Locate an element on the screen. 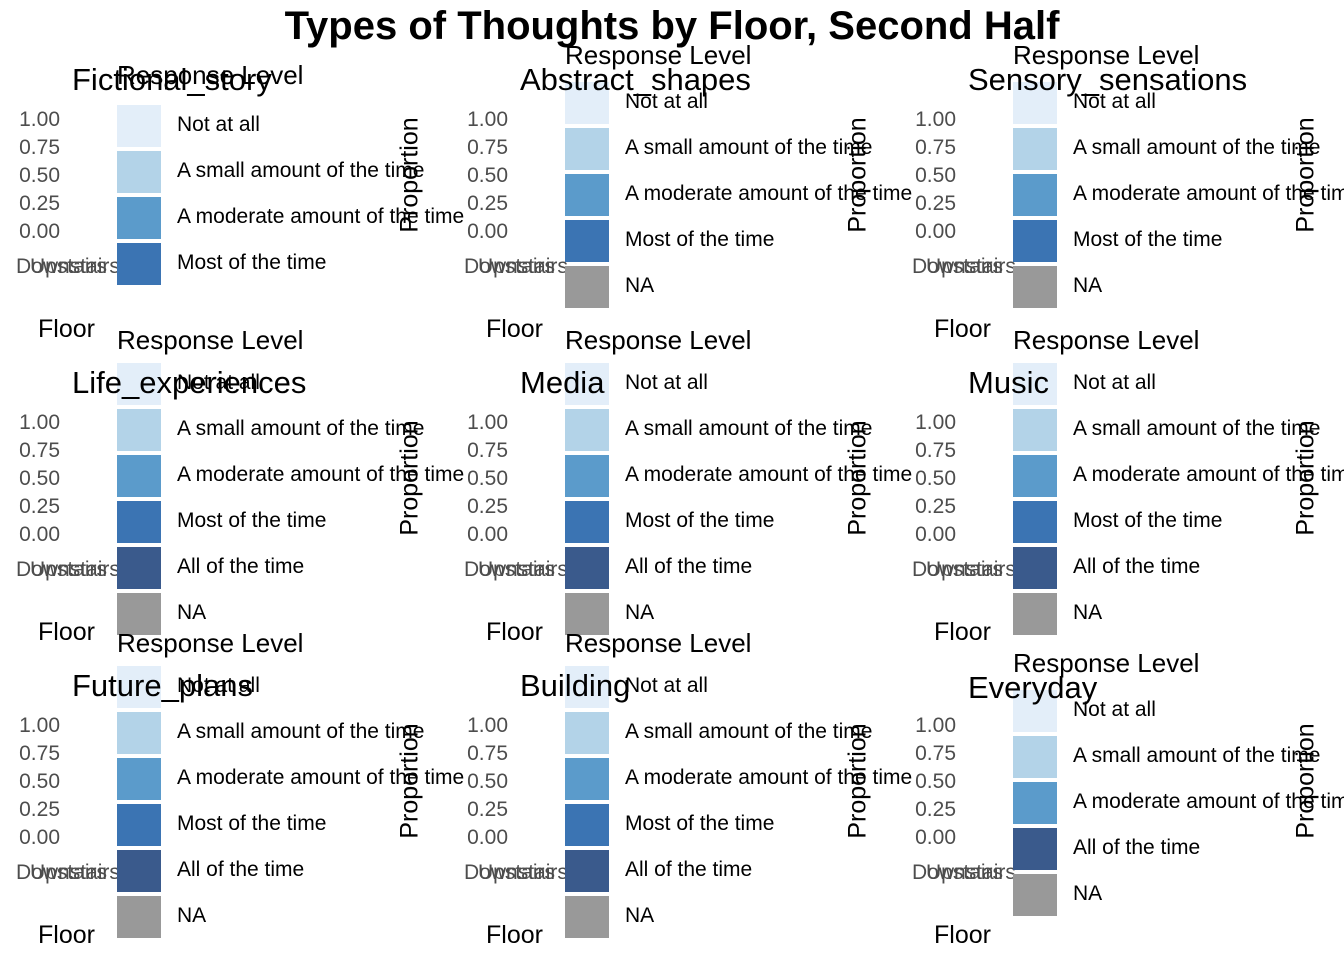 This screenshot has height=960, width=1344. panel-title: Fictional_story is located at coordinates (172, 79).